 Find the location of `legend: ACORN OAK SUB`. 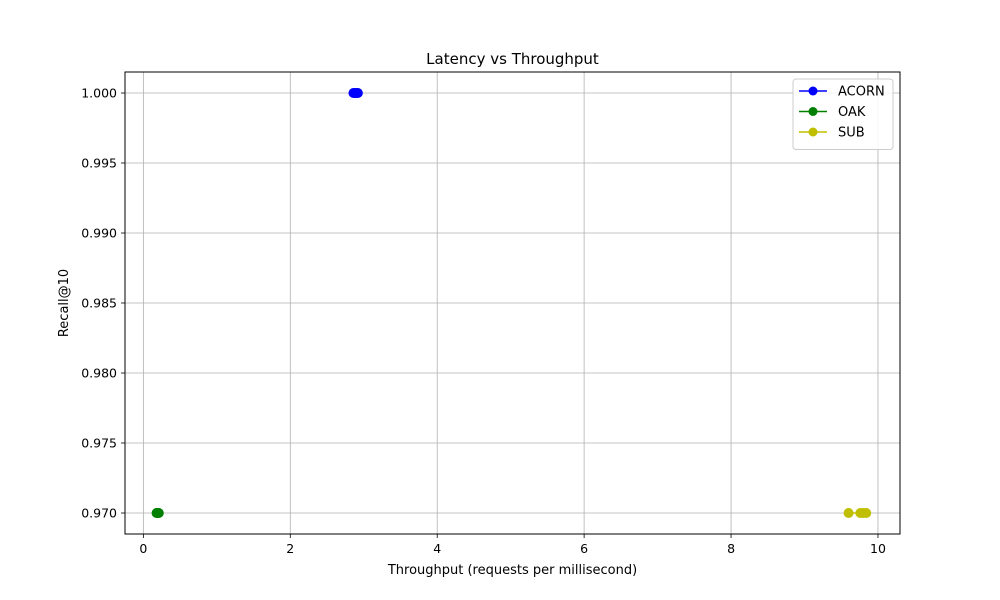

legend: ACORN OAK SUB is located at coordinates (843, 114).